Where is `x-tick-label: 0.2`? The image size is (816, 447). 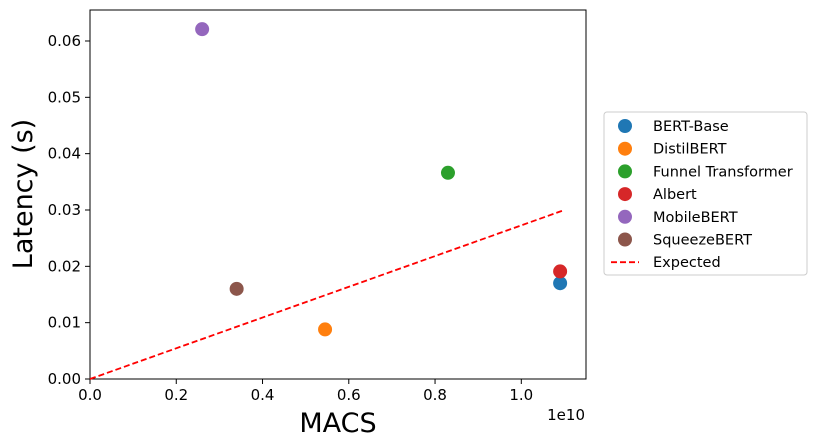 x-tick-label: 0.2 is located at coordinates (176, 395).